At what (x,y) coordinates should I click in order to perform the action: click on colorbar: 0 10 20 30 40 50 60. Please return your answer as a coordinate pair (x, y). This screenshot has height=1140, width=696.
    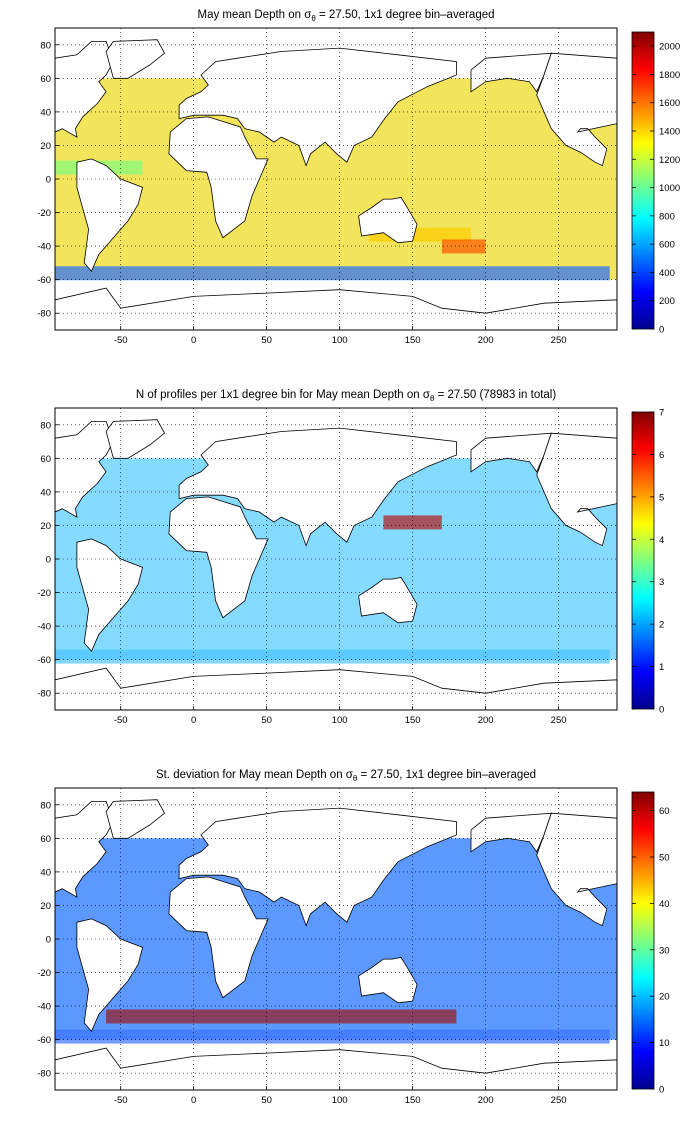
    Looking at the image, I should click on (650, 943).